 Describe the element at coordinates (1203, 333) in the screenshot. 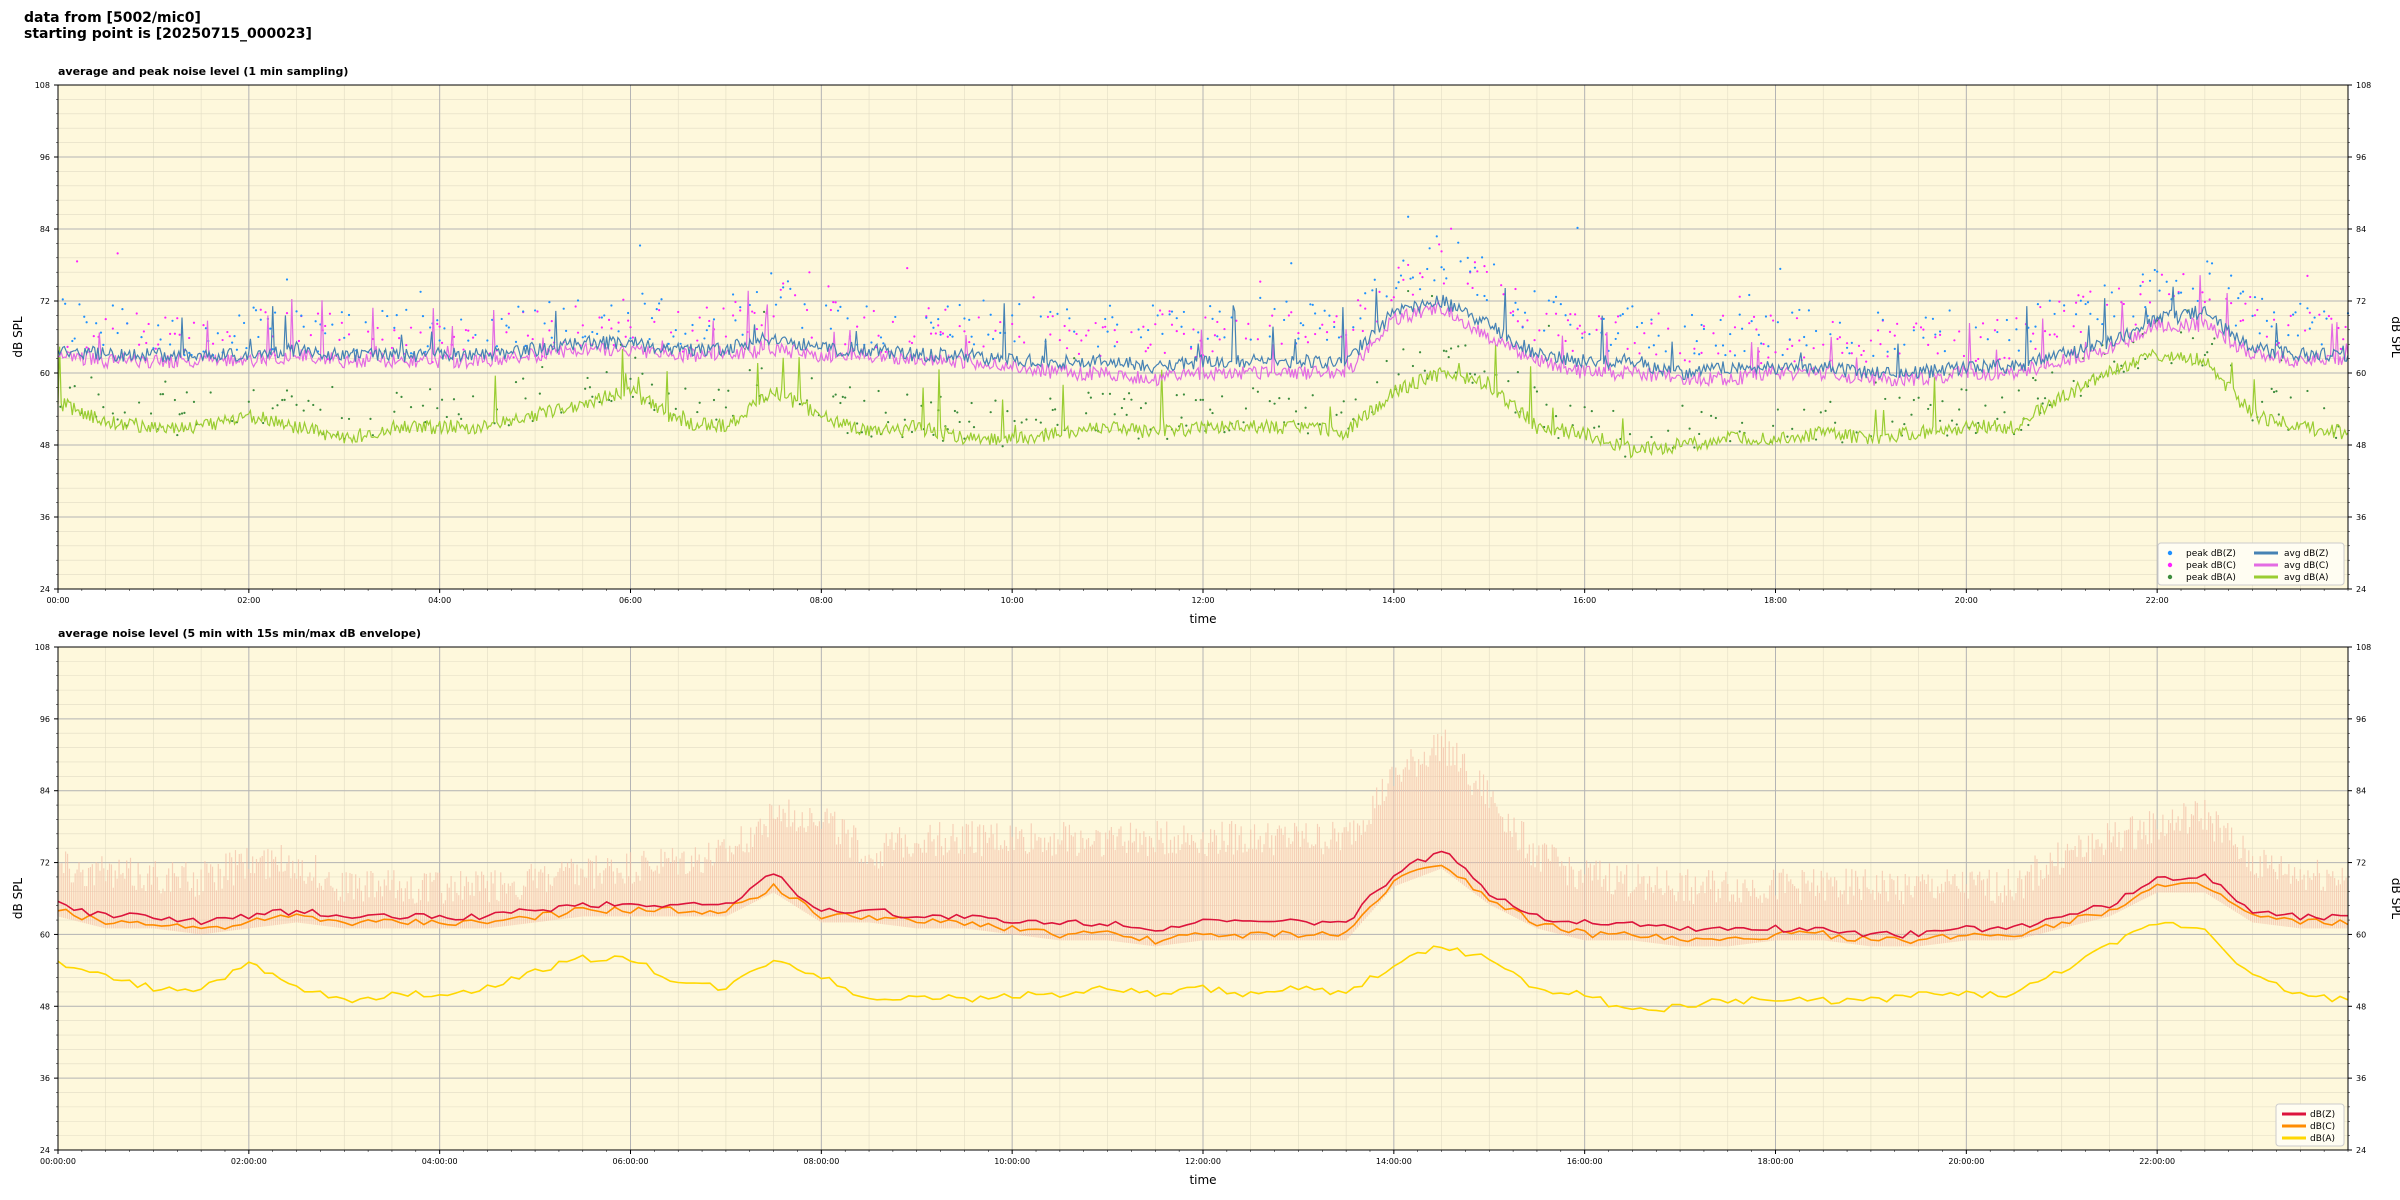

I see `series-line-avgdbz` at that location.